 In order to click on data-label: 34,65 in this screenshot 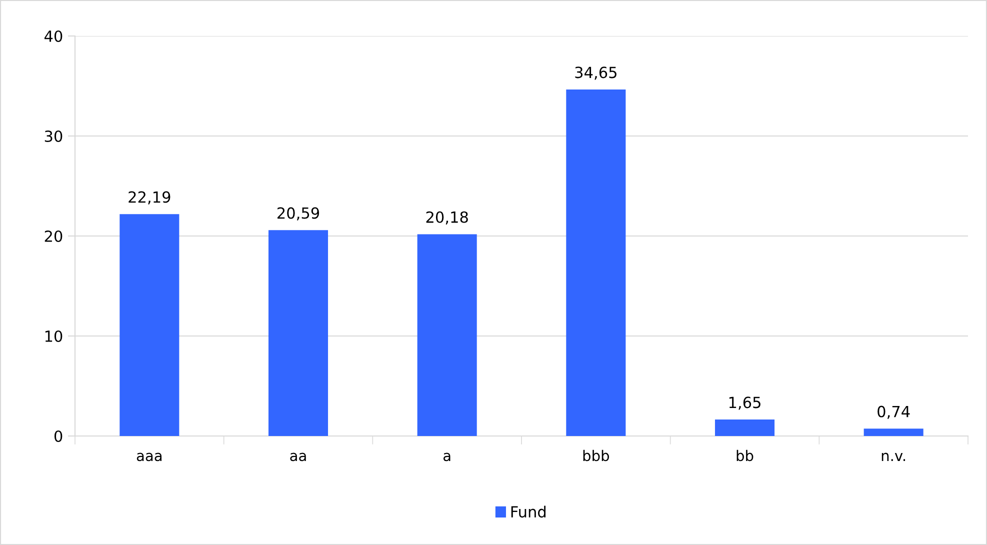, I will do `click(595, 73)`.